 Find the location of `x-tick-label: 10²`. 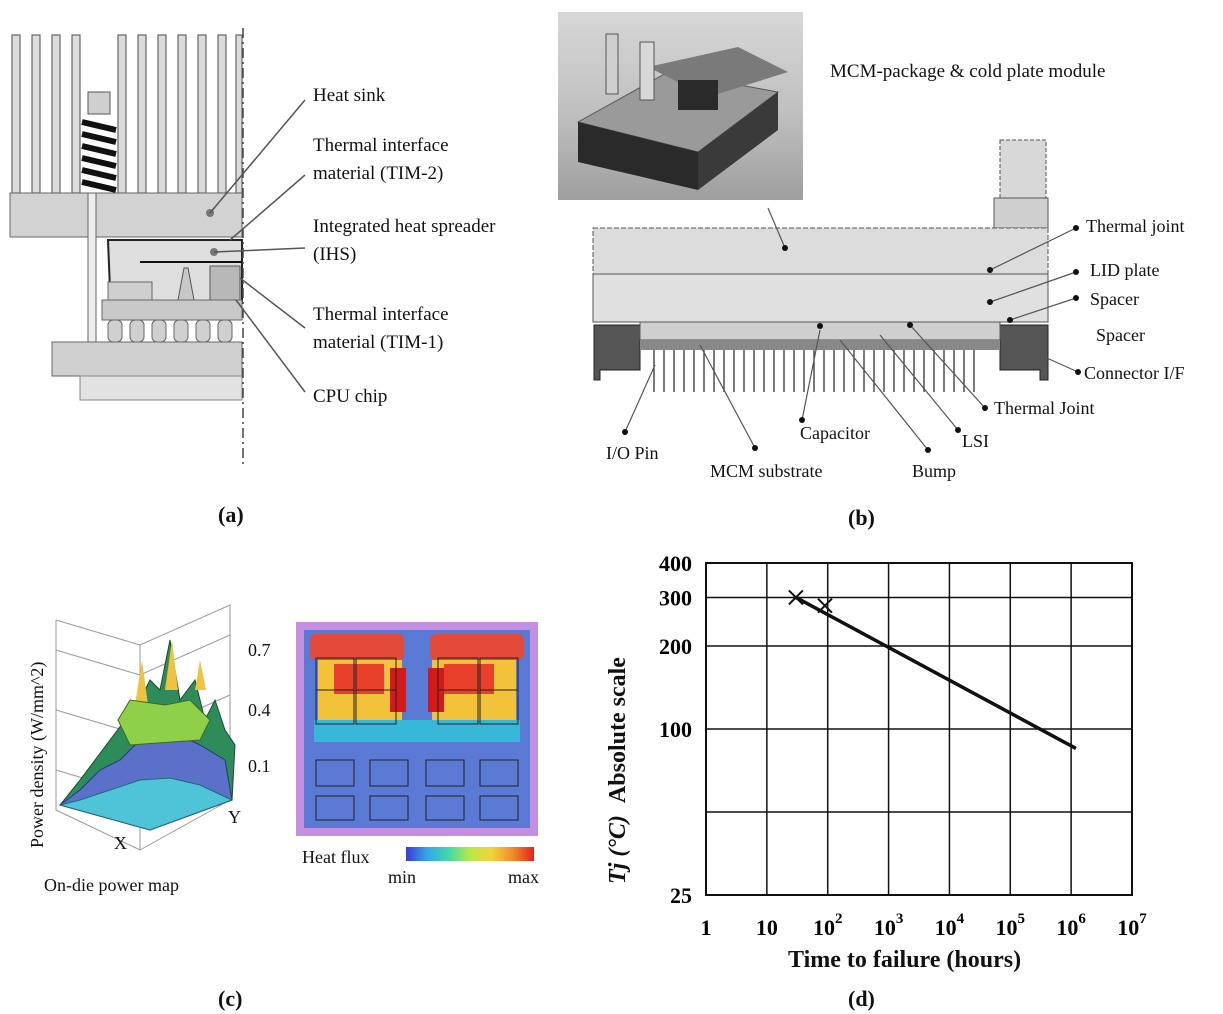

x-tick-label: 10² is located at coordinates (828, 925).